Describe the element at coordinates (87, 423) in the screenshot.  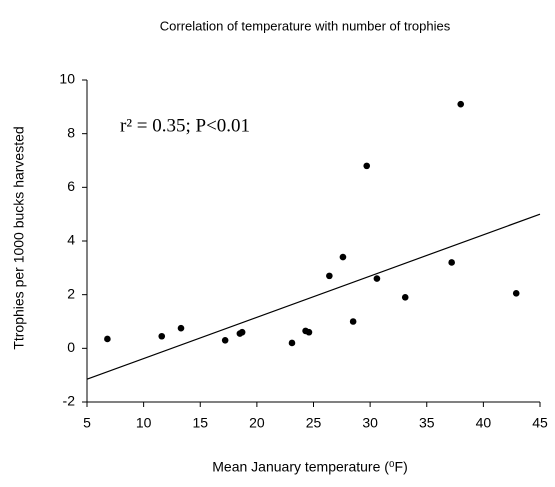
I see `x-tick-label: 5` at that location.